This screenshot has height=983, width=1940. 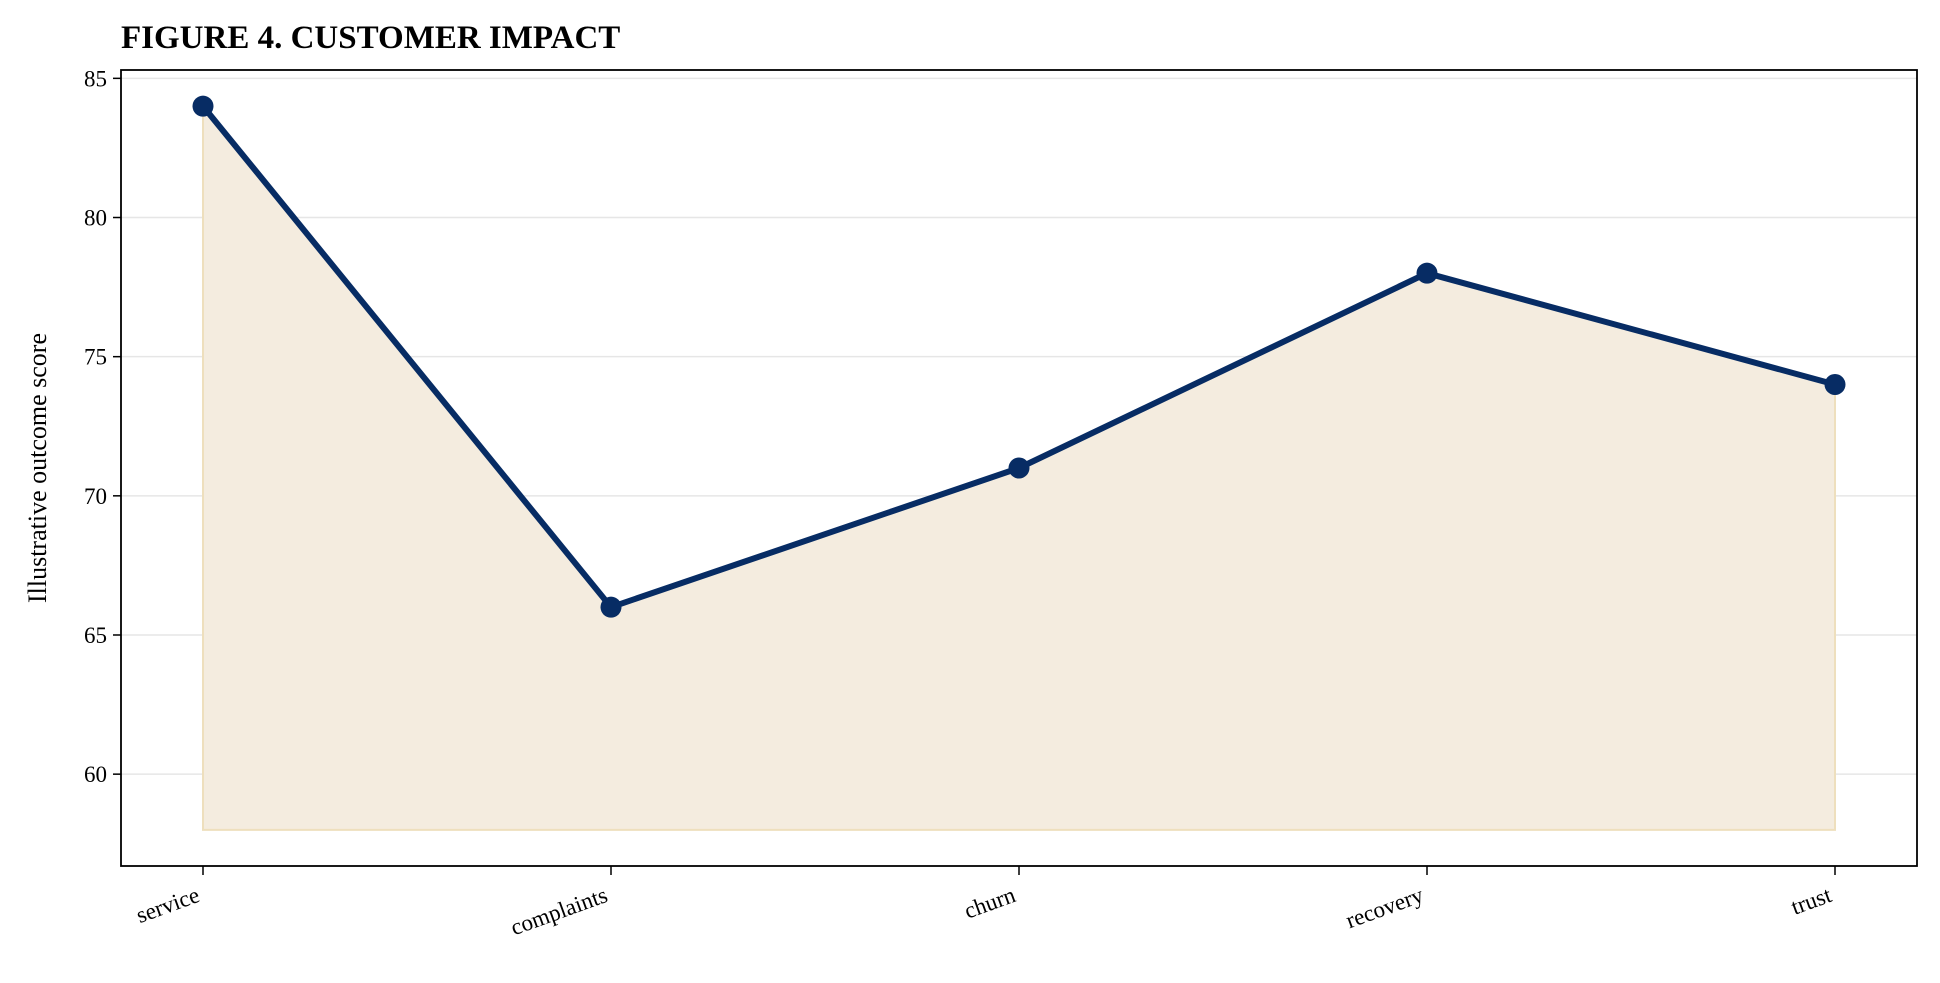 What do you see at coordinates (95, 78) in the screenshot?
I see `y-tick-label: 85` at bounding box center [95, 78].